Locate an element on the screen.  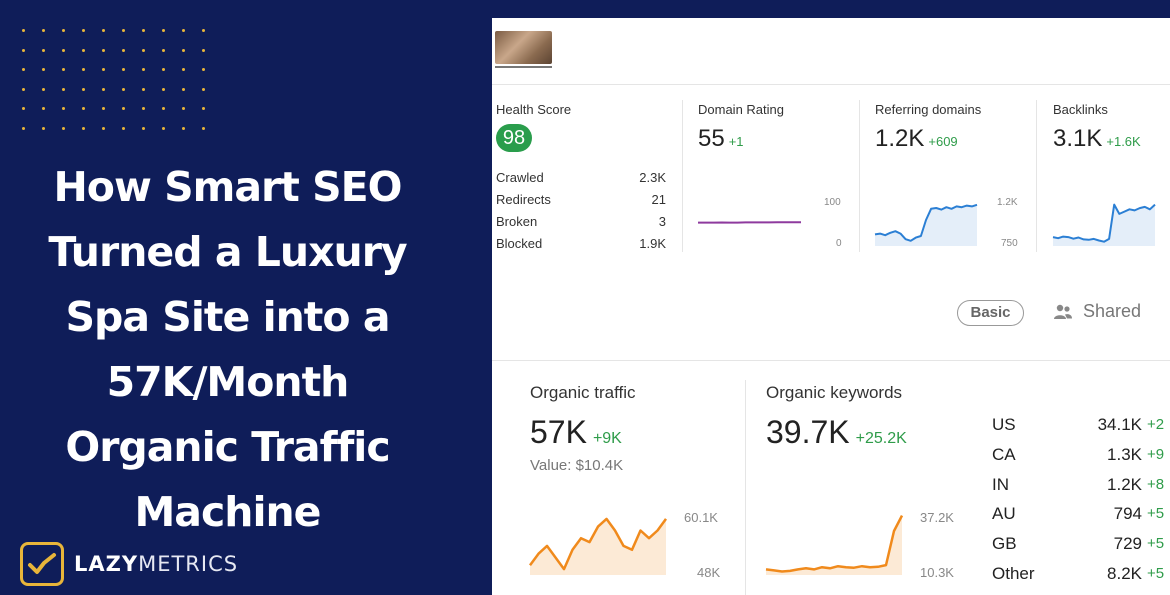
organic-traffic-label: Organic traffic is located at coordinates (583, 392).